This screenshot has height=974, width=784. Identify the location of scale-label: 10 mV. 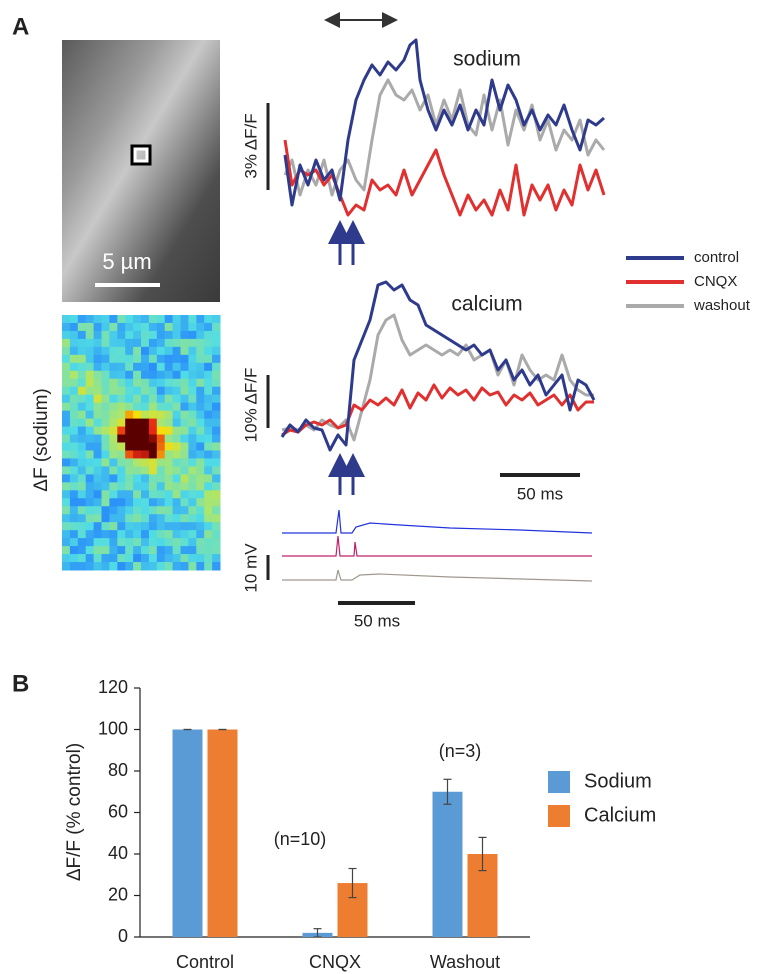
(250, 568).